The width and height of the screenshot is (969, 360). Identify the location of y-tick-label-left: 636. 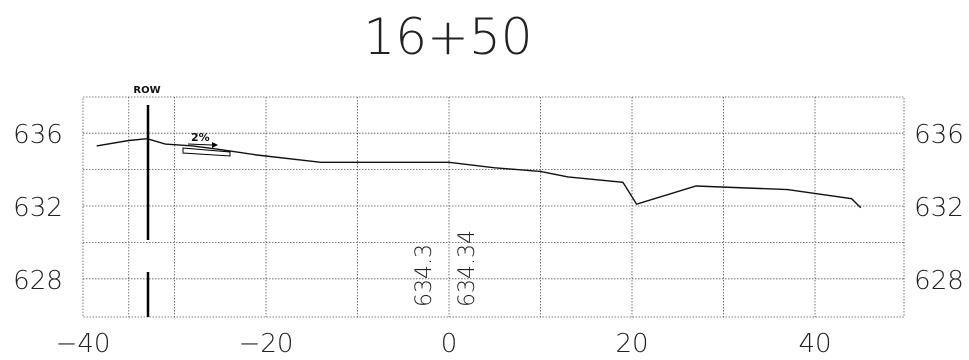
(38, 135).